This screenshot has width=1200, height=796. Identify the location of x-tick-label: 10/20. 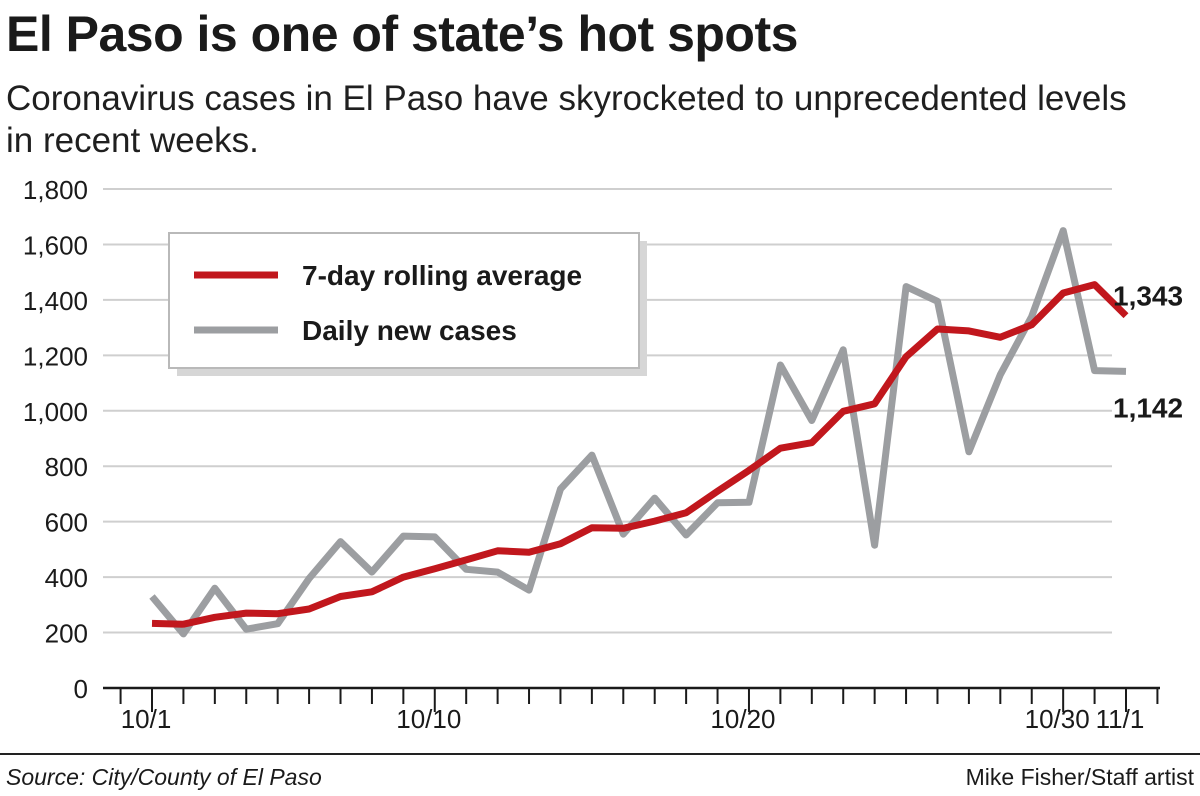
(742, 719).